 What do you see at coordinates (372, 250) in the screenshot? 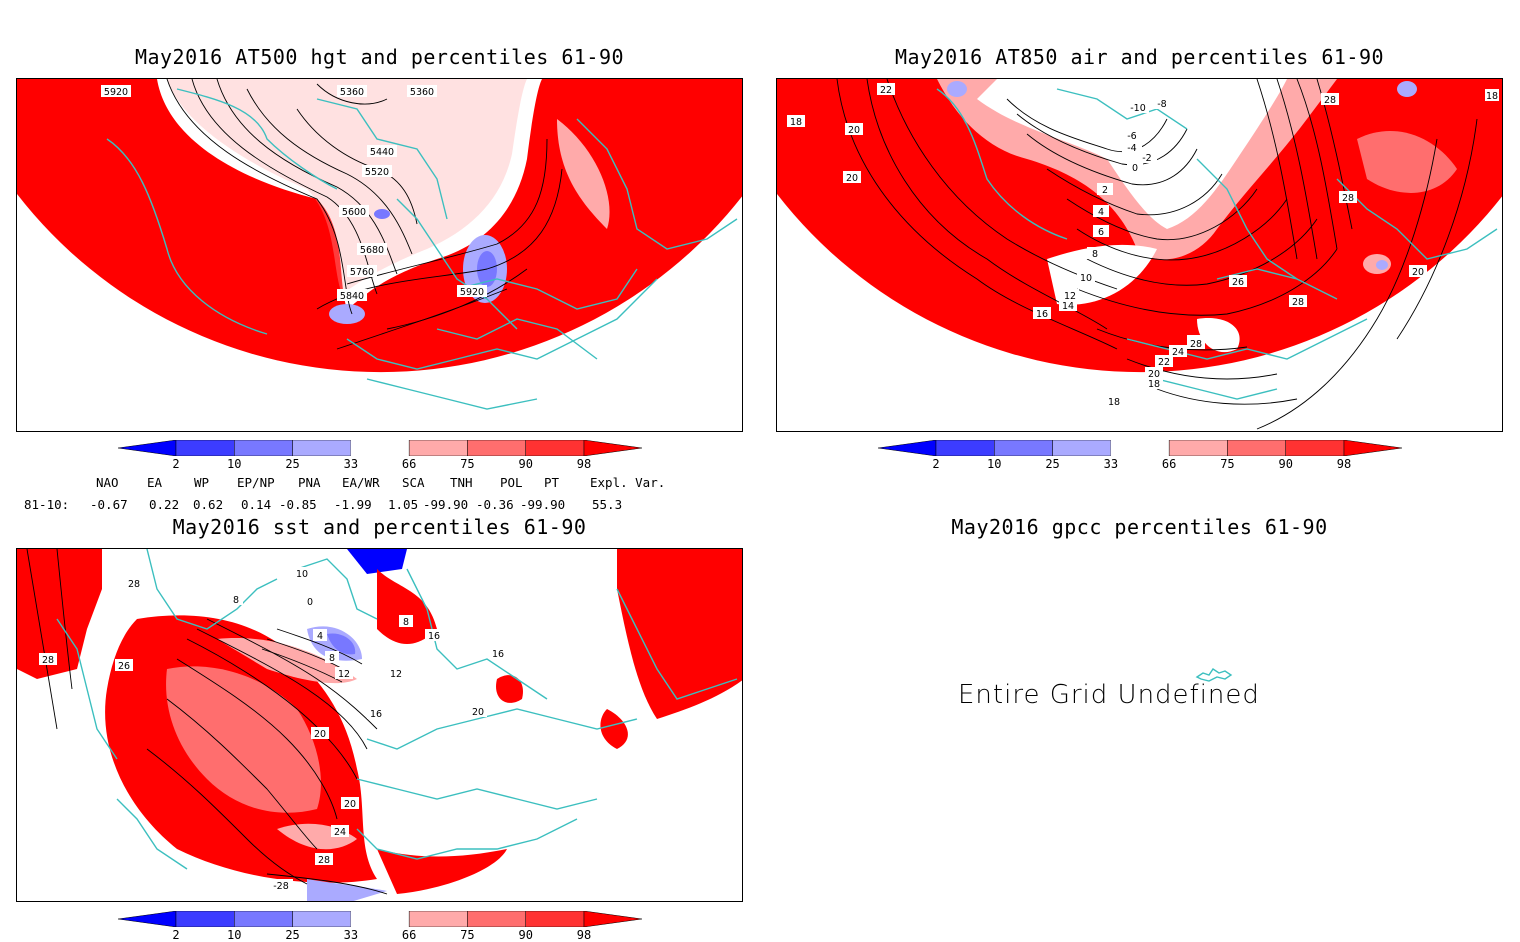
I see `contour-label-hgt500-6: 5680` at bounding box center [372, 250].